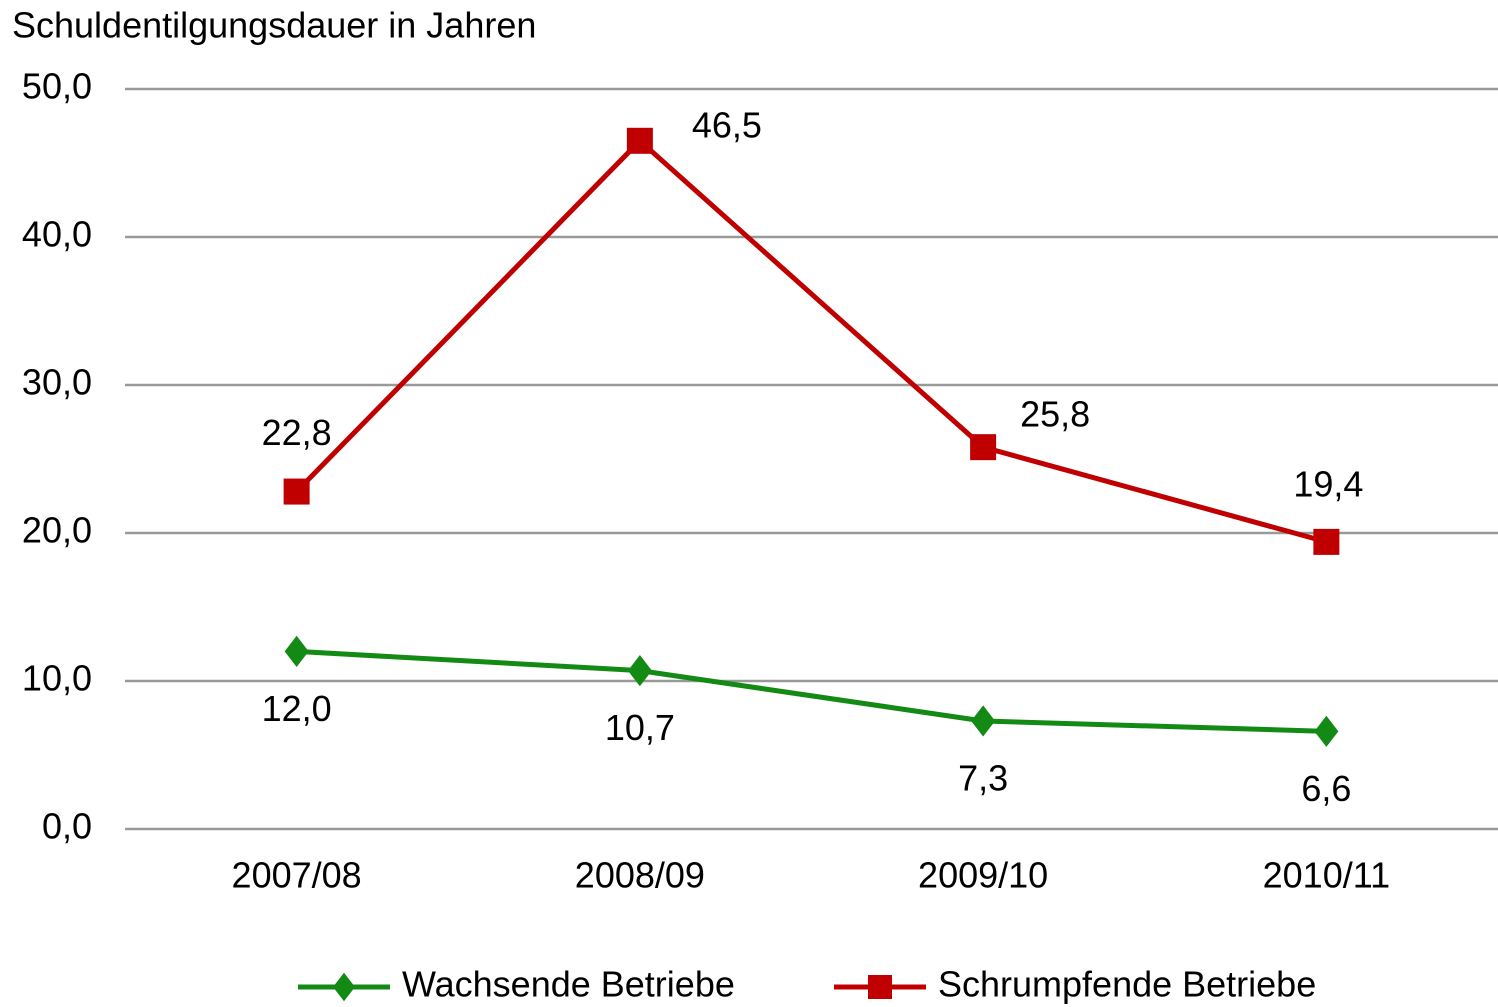  Describe the element at coordinates (57, 530) in the screenshot. I see `y-tick-label: 20,0` at that location.